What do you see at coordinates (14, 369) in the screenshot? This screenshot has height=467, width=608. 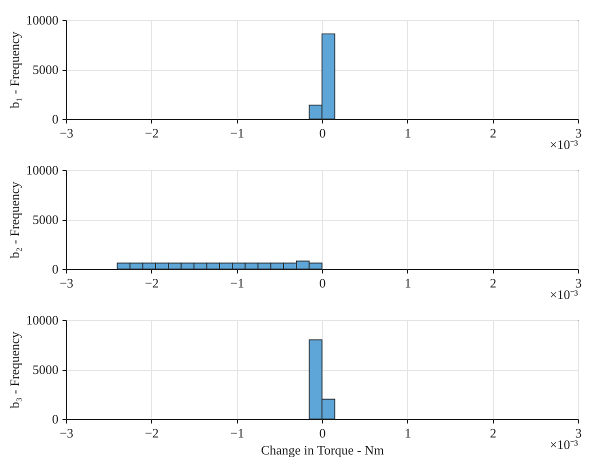 I see `y-axis-title: b₃ - Frequency` at bounding box center [14, 369].